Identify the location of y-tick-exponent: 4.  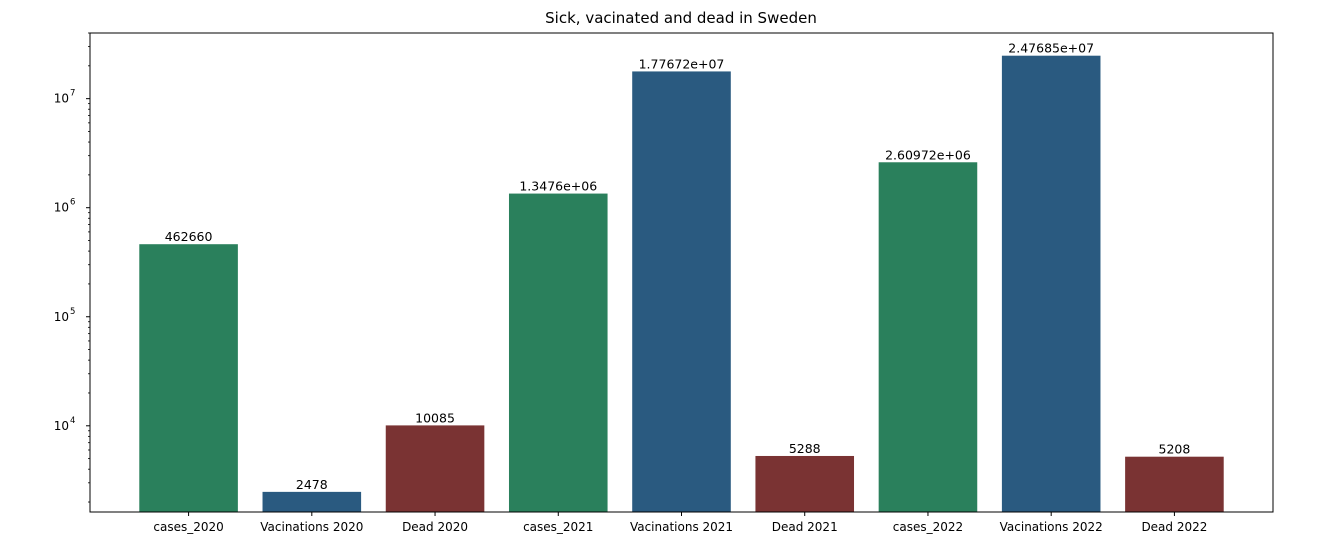
(72, 421).